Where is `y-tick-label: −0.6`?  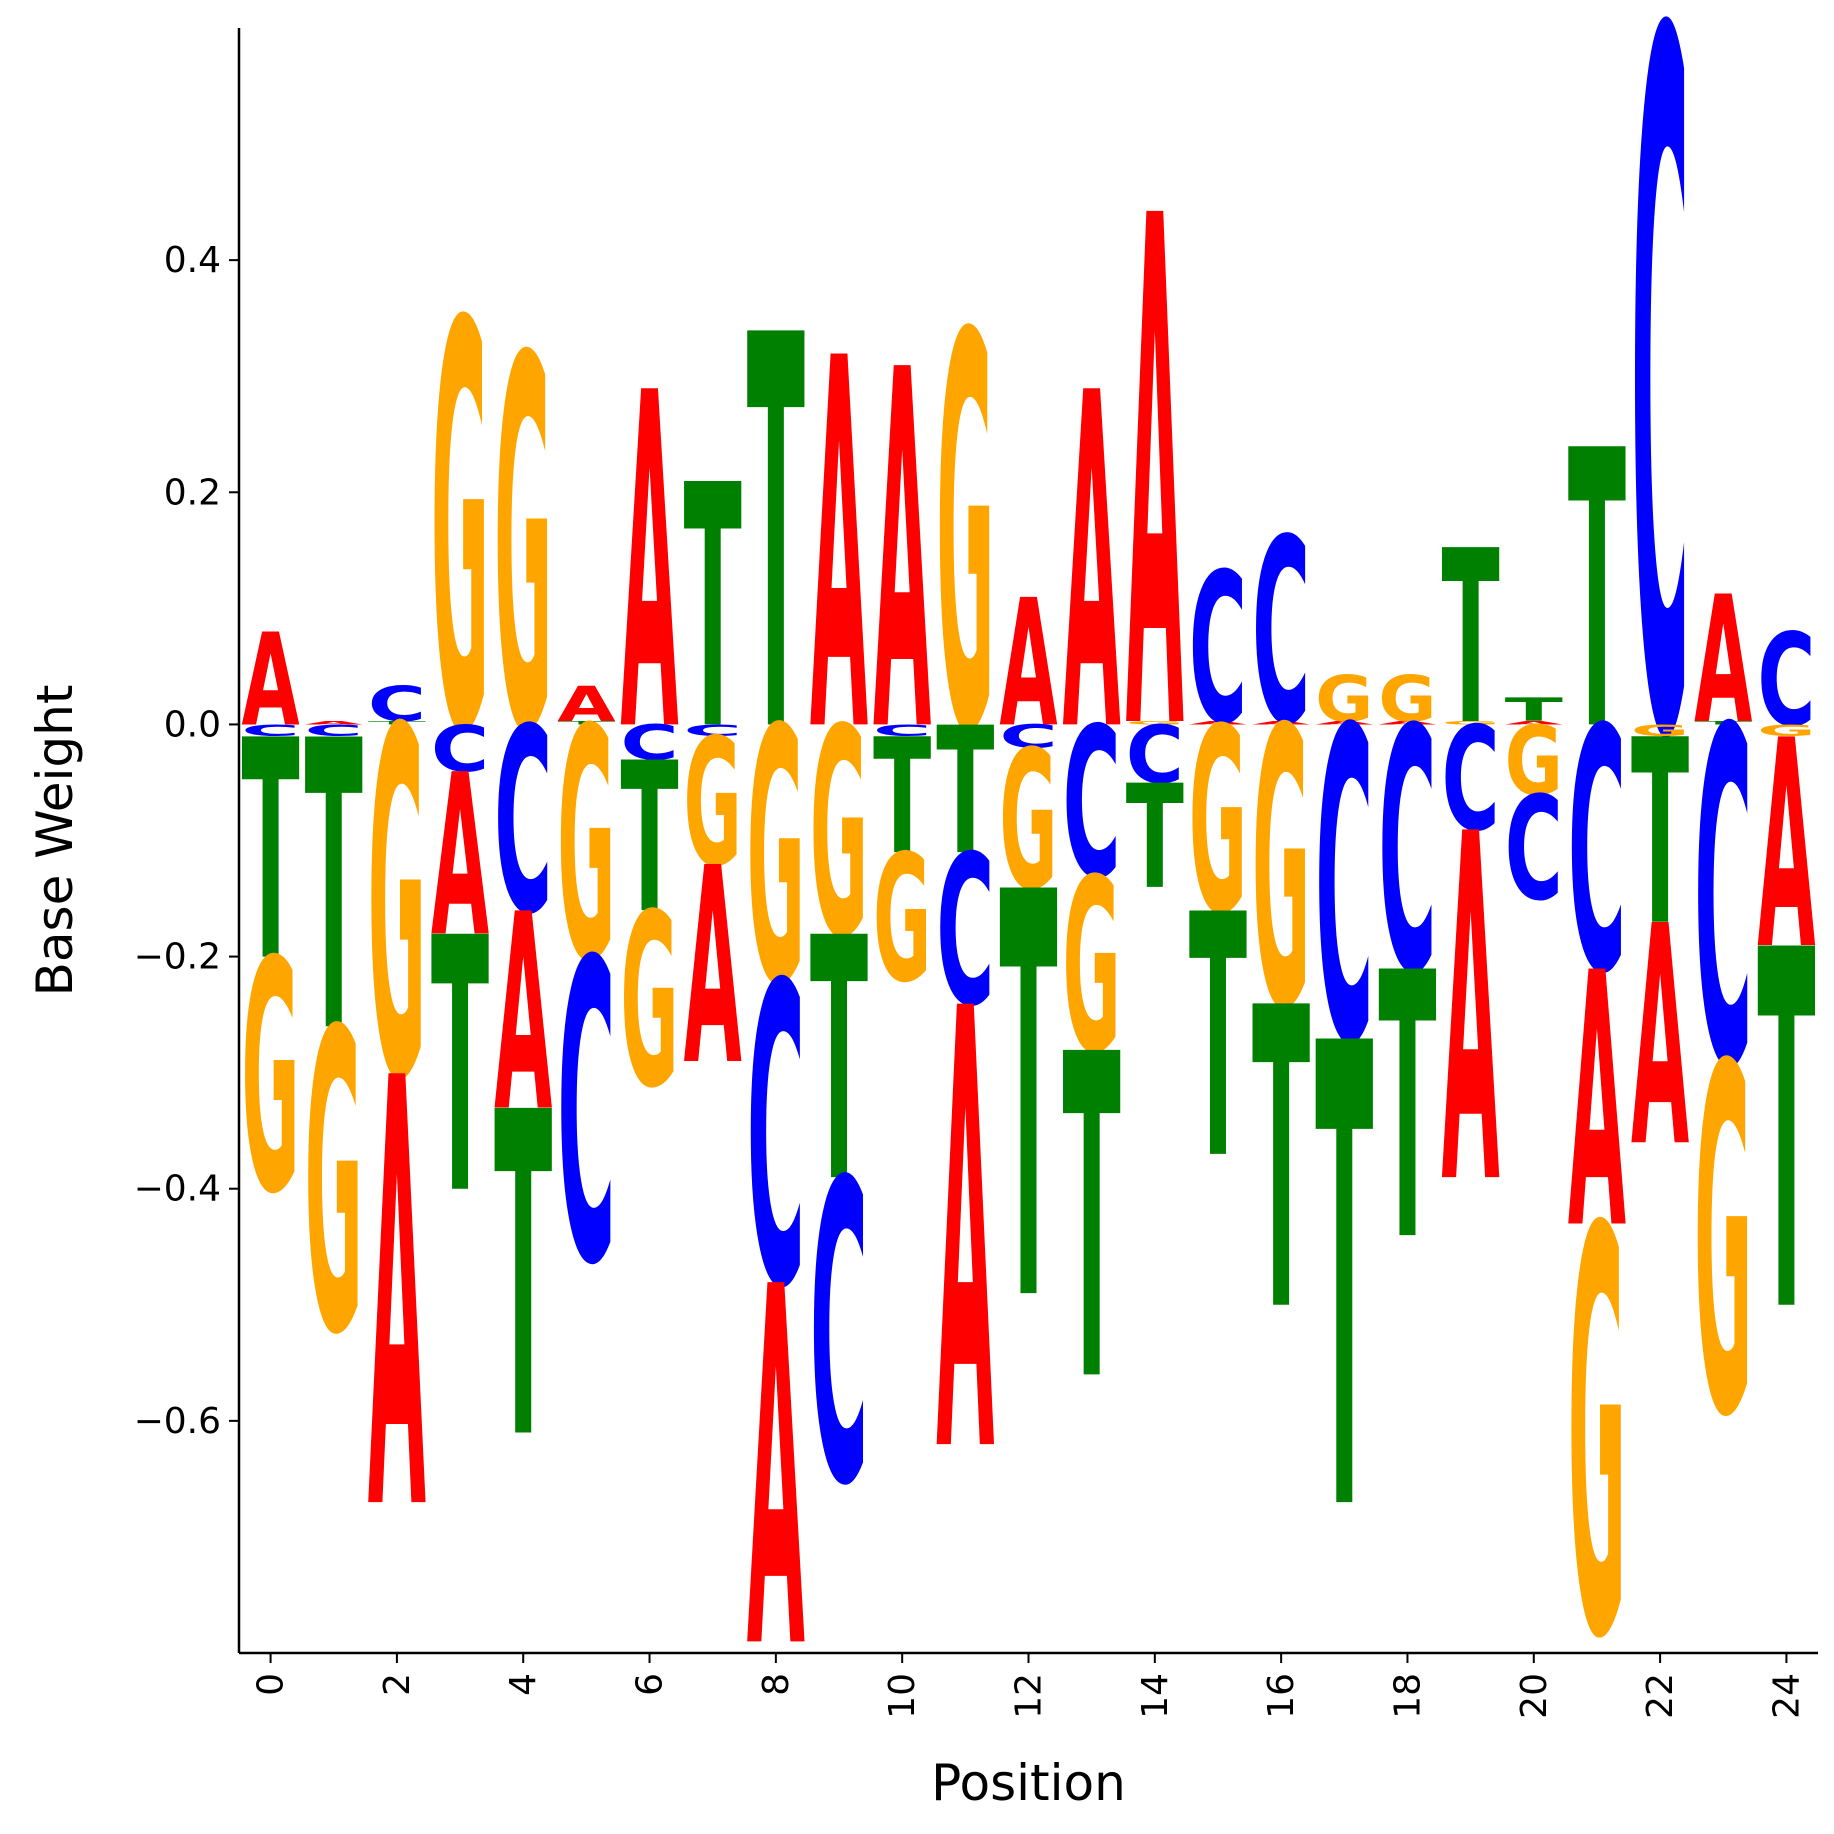
y-tick-label: −0.6 is located at coordinates (177, 1421).